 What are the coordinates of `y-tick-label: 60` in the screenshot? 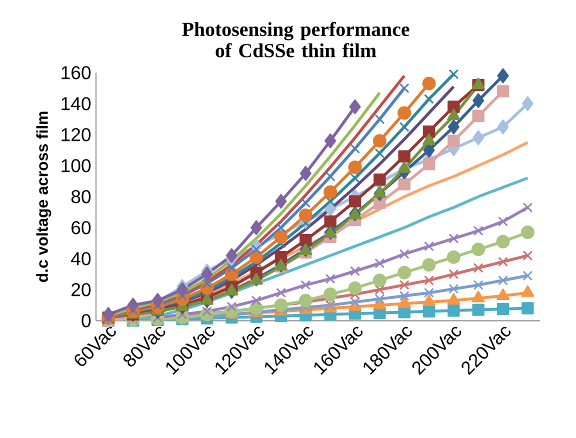 It's located at (81, 227).